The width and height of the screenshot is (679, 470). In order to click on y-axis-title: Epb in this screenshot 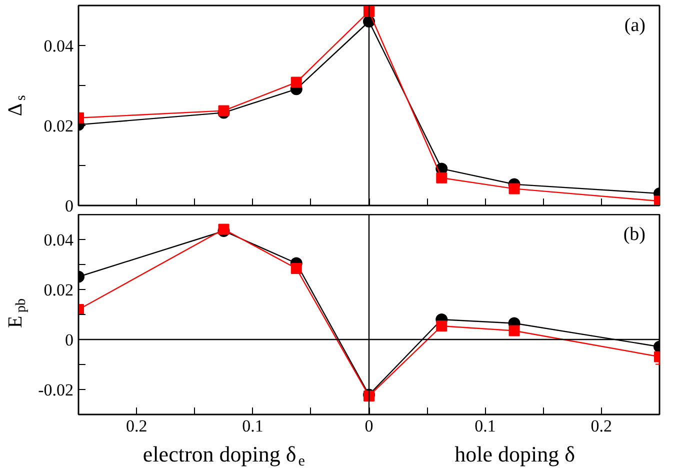, I will do `click(16, 313)`.